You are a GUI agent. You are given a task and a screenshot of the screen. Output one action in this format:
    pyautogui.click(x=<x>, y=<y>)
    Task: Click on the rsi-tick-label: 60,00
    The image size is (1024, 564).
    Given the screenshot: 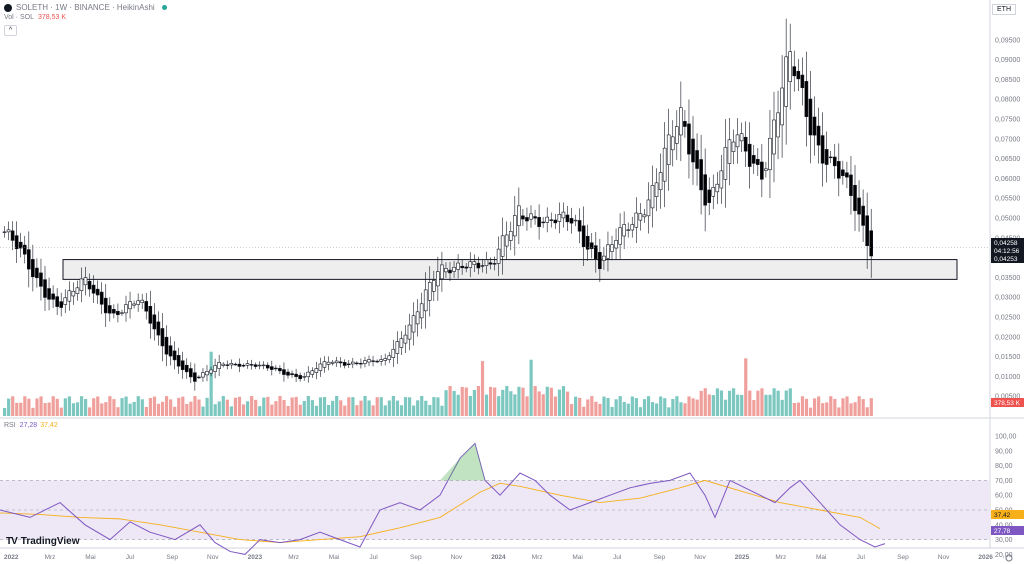 What is the action you would take?
    pyautogui.click(x=1004, y=496)
    